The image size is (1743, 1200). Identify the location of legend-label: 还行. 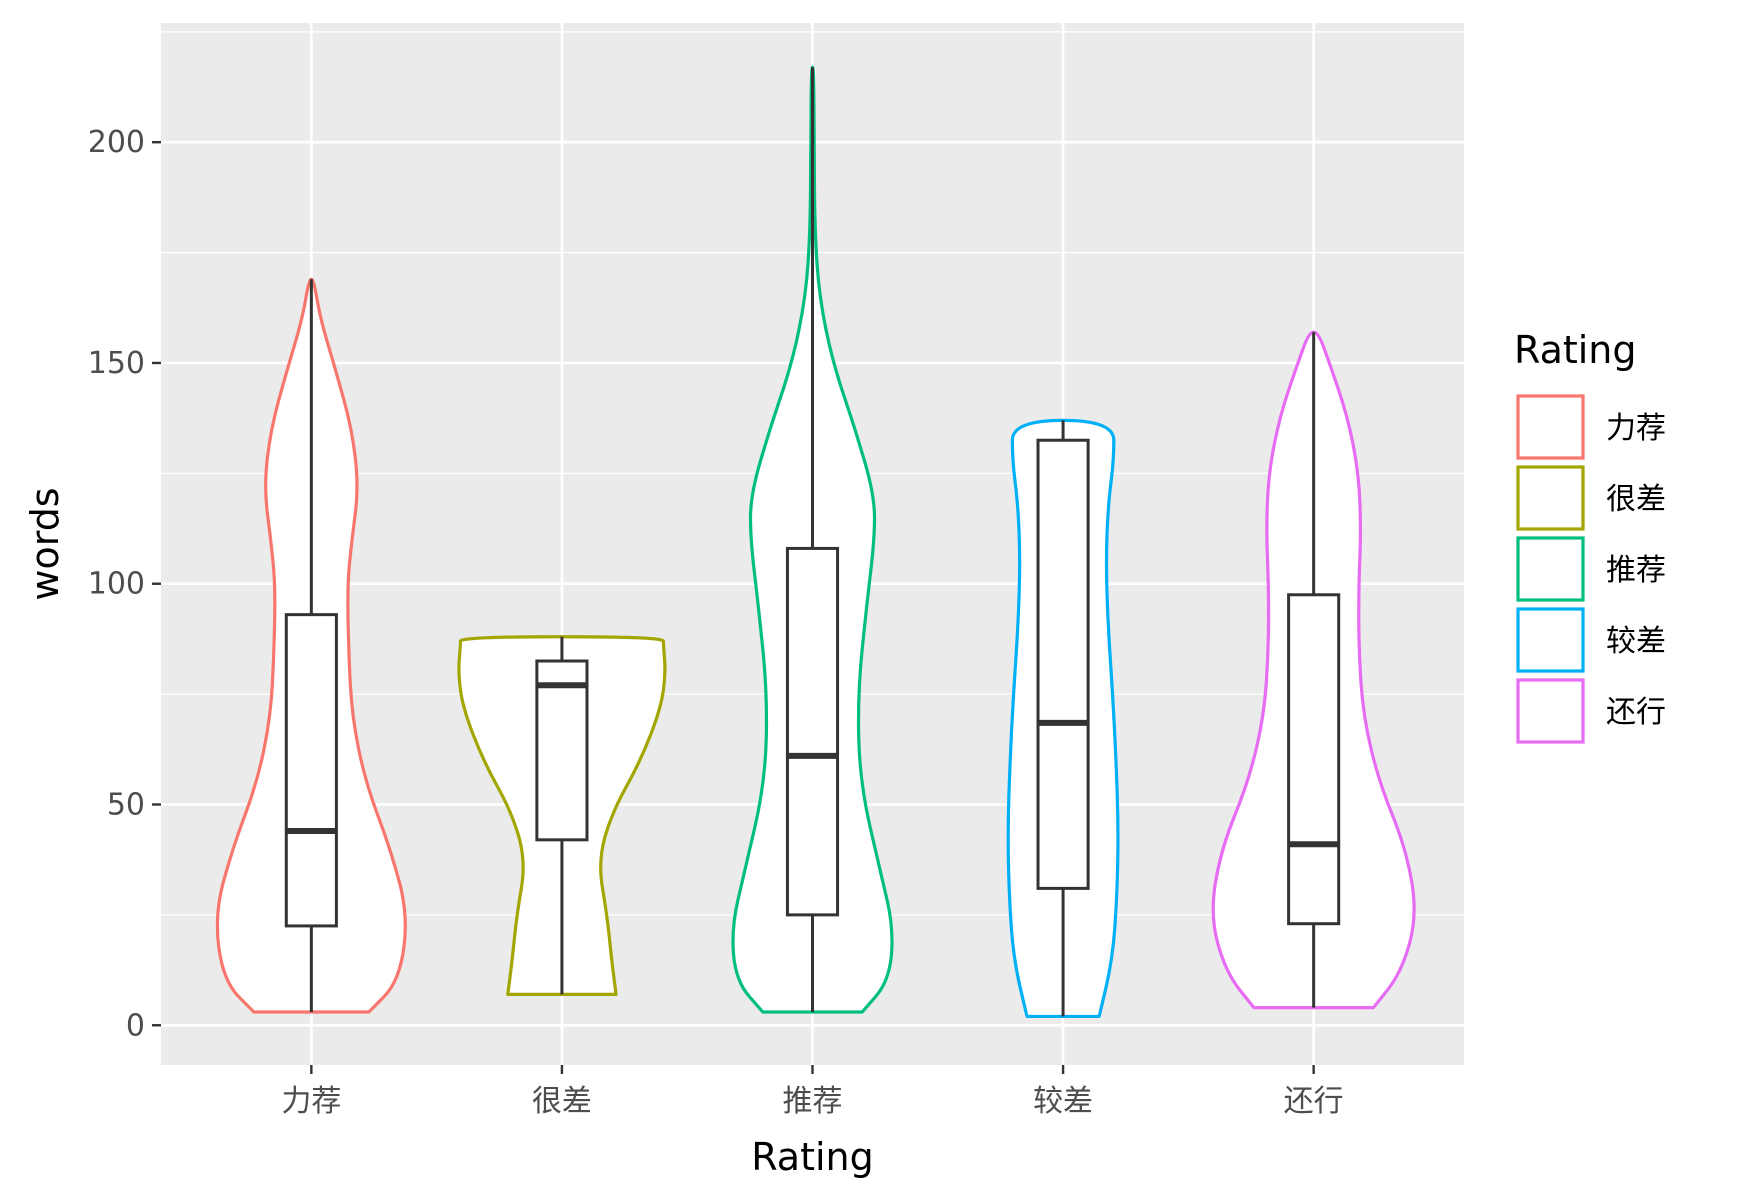
(1636, 712).